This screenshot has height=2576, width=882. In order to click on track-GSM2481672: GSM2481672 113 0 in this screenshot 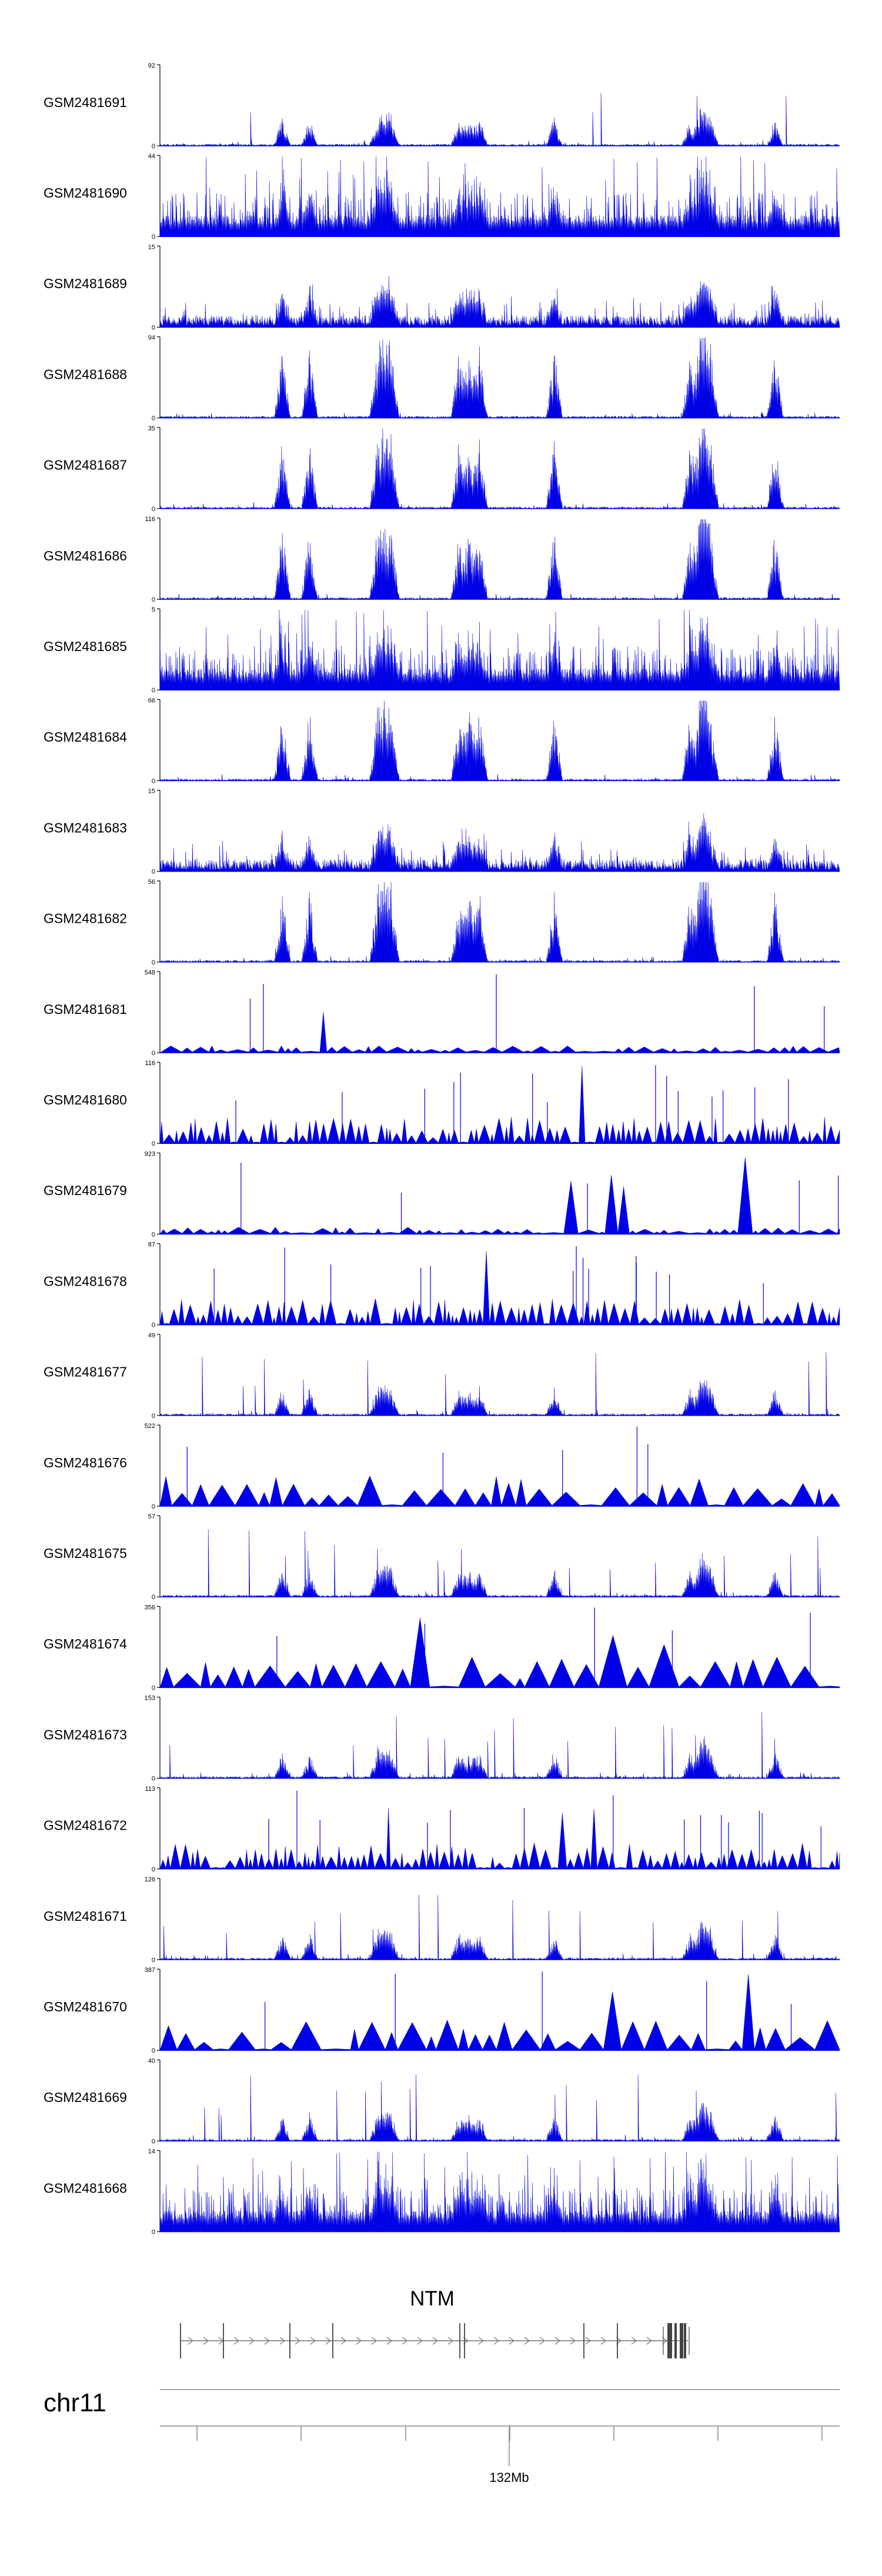, I will do `click(442, 1829)`.